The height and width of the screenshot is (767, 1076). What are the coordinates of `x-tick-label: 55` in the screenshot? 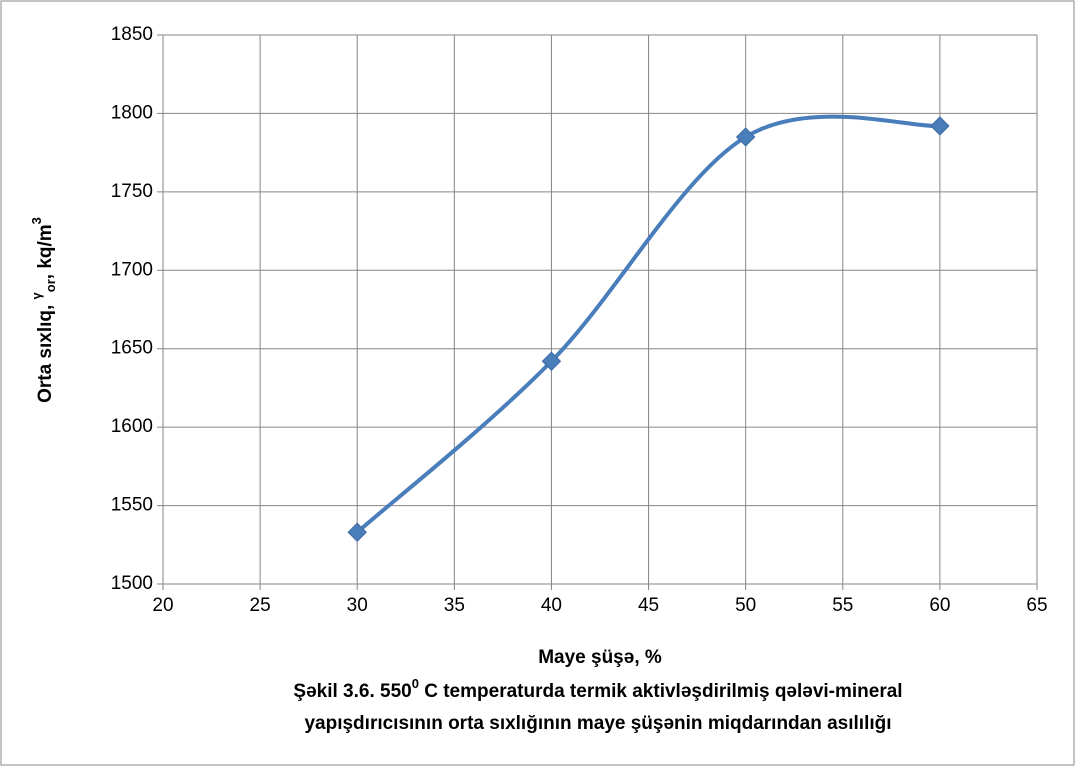 It's located at (842, 605).